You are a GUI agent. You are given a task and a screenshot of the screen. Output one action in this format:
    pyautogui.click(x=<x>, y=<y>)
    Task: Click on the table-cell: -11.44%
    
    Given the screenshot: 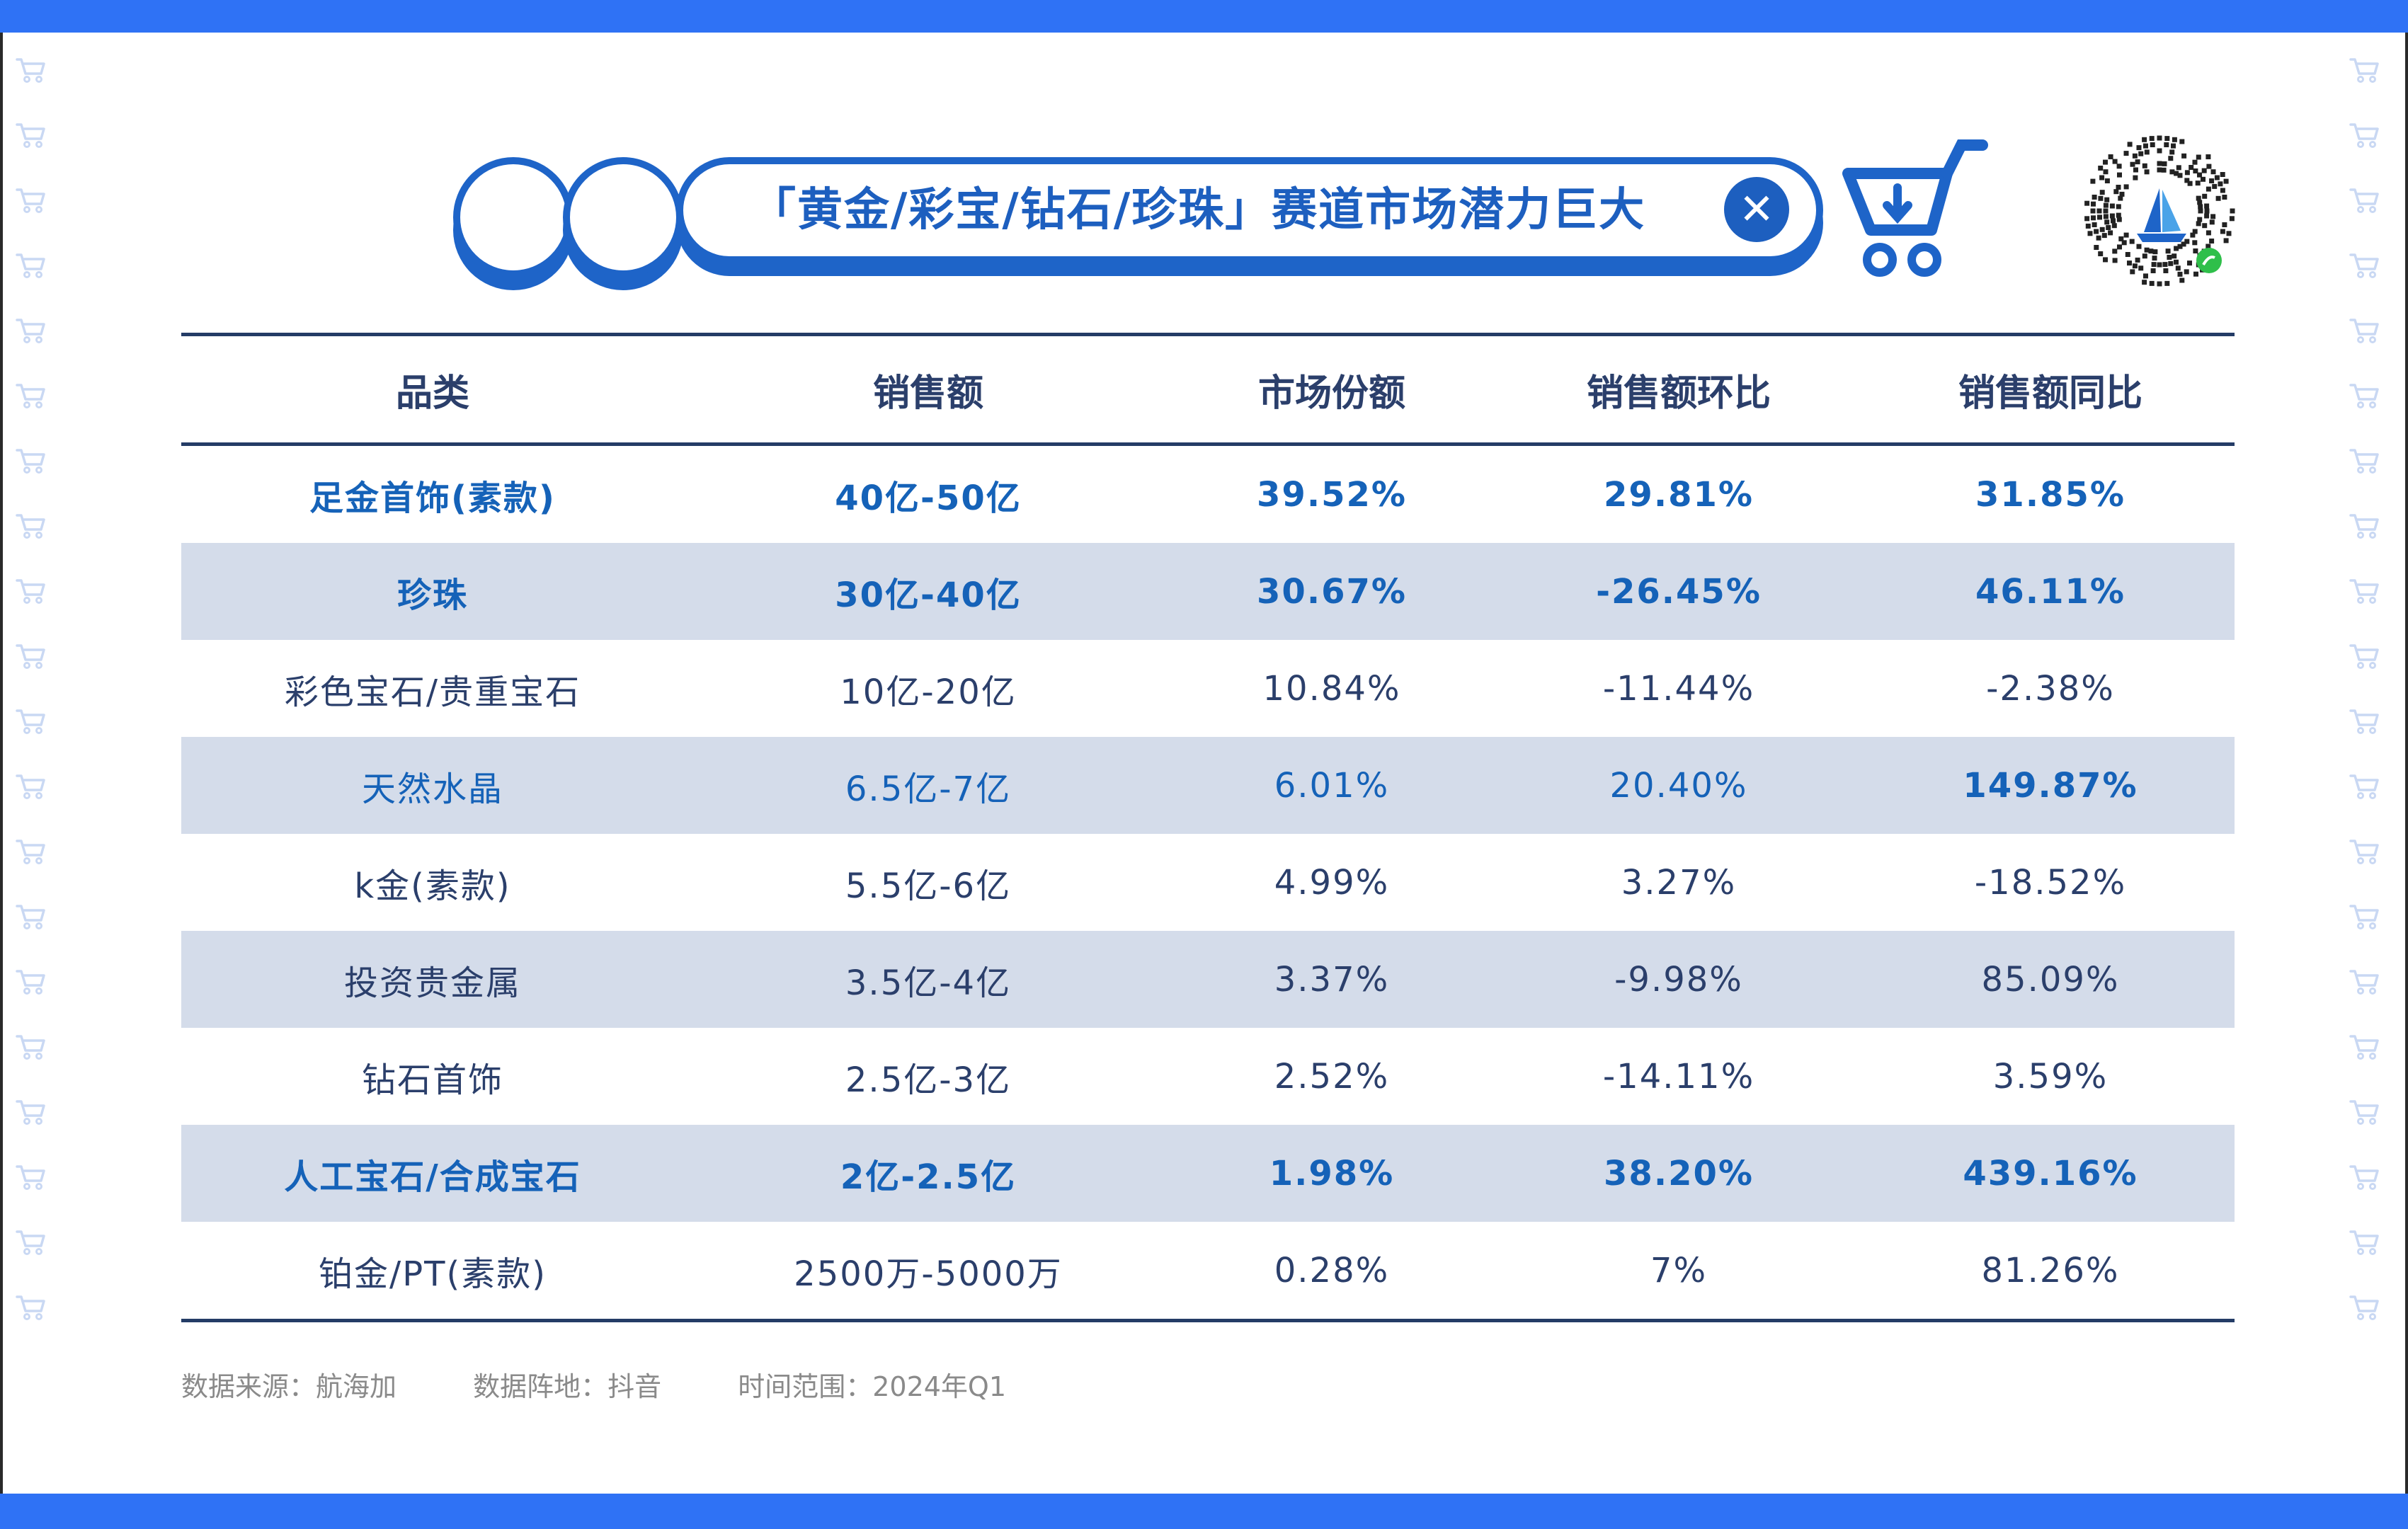 What is the action you would take?
    pyautogui.click(x=1678, y=688)
    